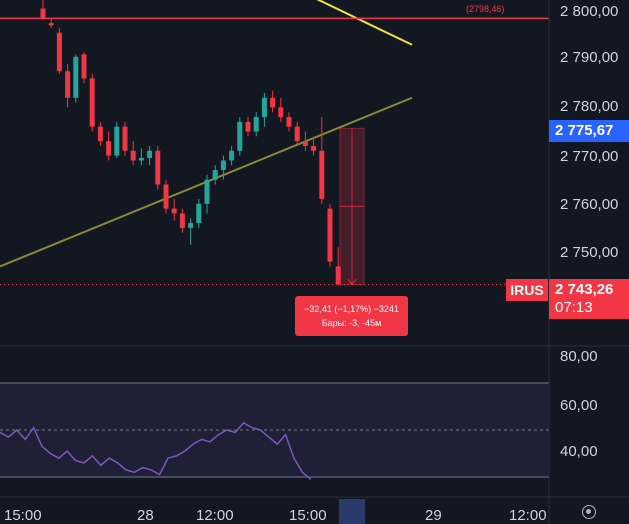 Image resolution: width=629 pixels, height=524 pixels. What do you see at coordinates (351, 309) in the screenshot?
I see `measure-line-1: −32,41 (−1,17%) −3241` at bounding box center [351, 309].